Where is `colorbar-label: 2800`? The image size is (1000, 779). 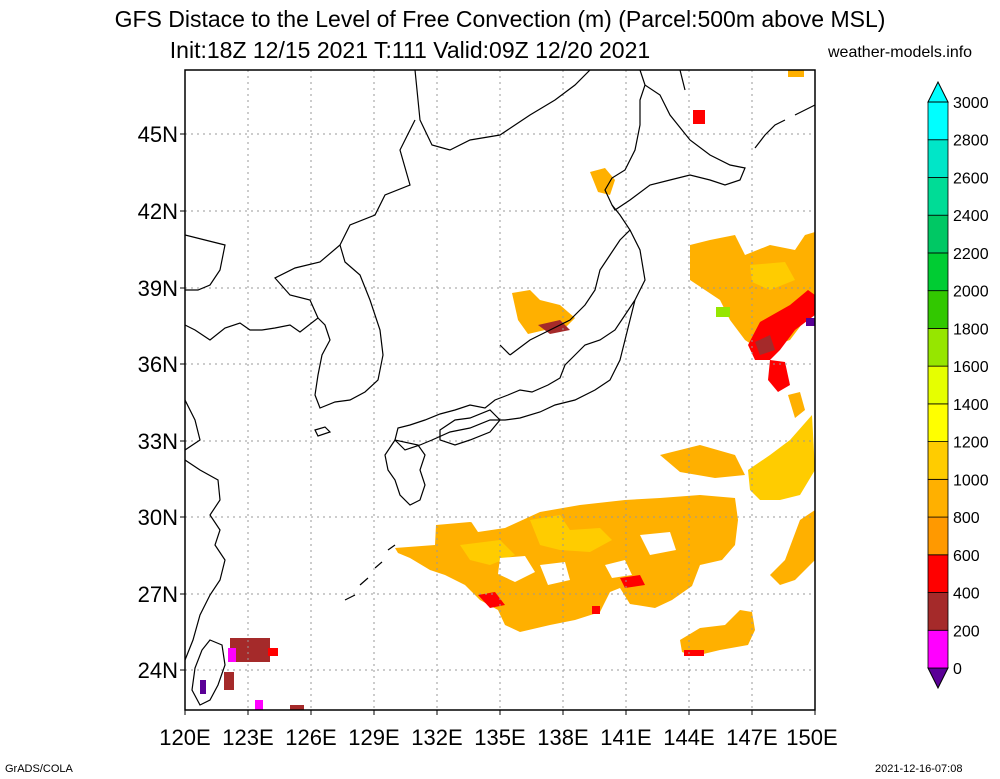 colorbar-label: 2800 is located at coordinates (971, 141).